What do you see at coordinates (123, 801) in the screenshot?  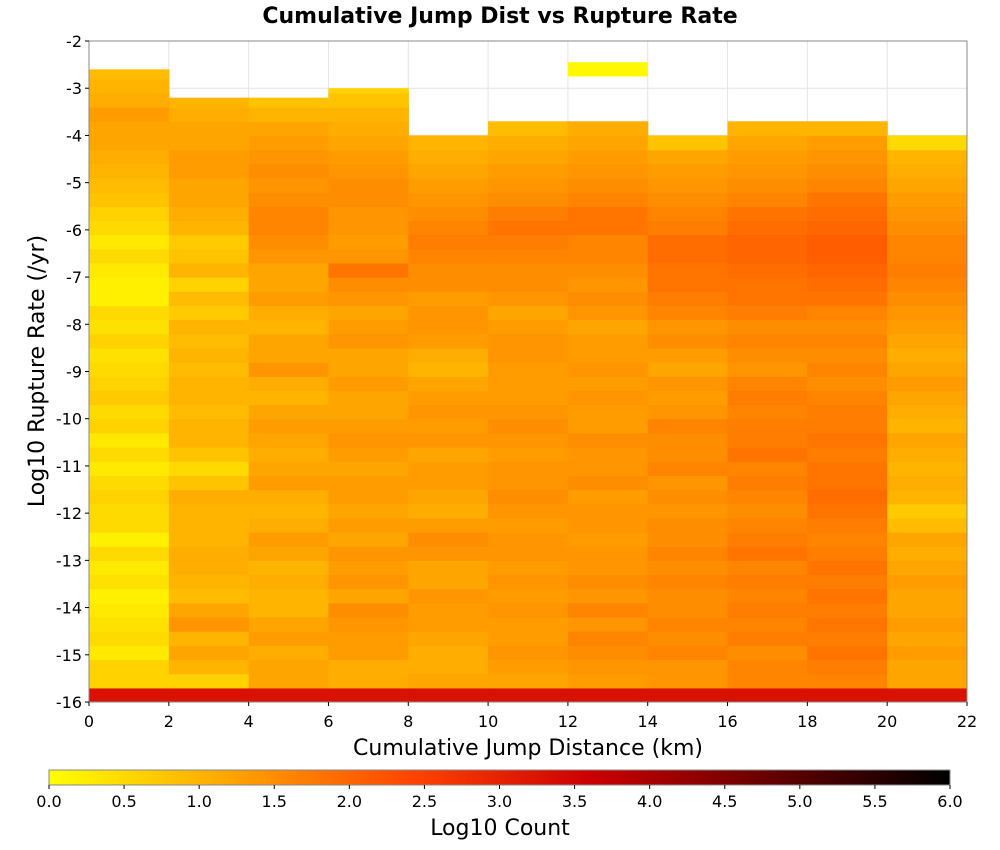 I see `colorbar-tick-label: 0.5` at bounding box center [123, 801].